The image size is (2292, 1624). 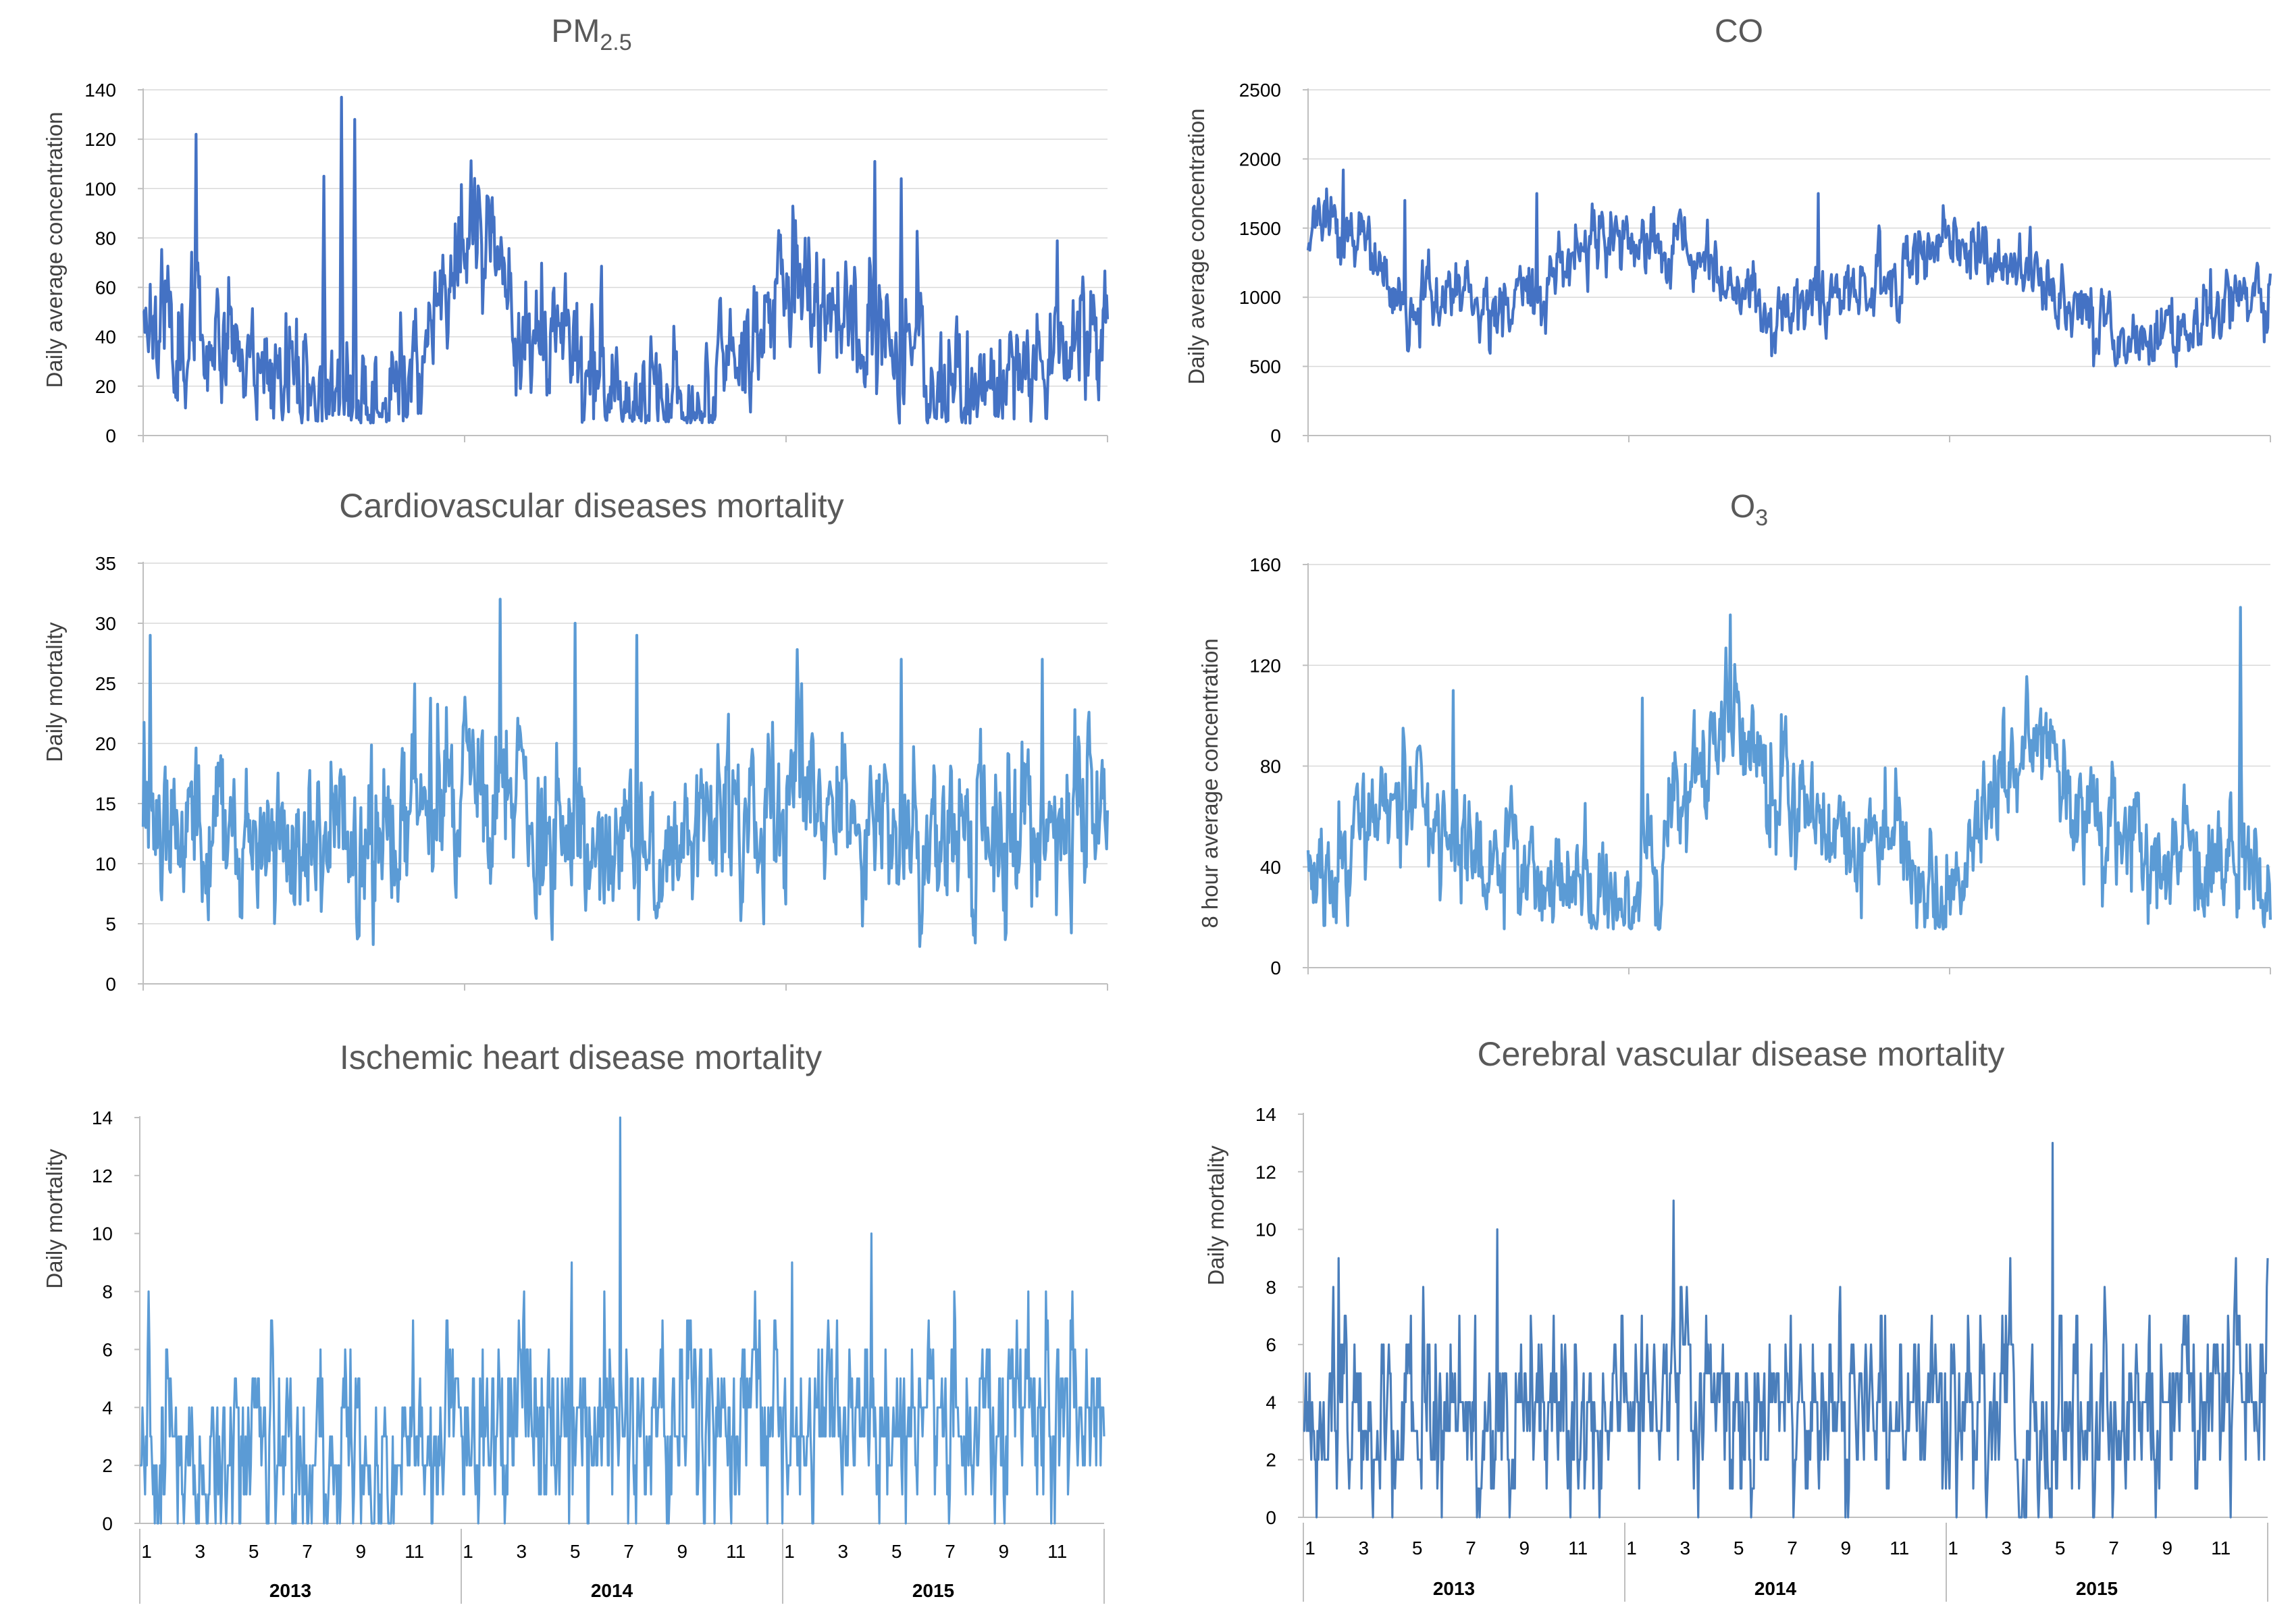 I want to click on chart-title-main: Ischemic heart disease mortality, so click(x=581, y=1057).